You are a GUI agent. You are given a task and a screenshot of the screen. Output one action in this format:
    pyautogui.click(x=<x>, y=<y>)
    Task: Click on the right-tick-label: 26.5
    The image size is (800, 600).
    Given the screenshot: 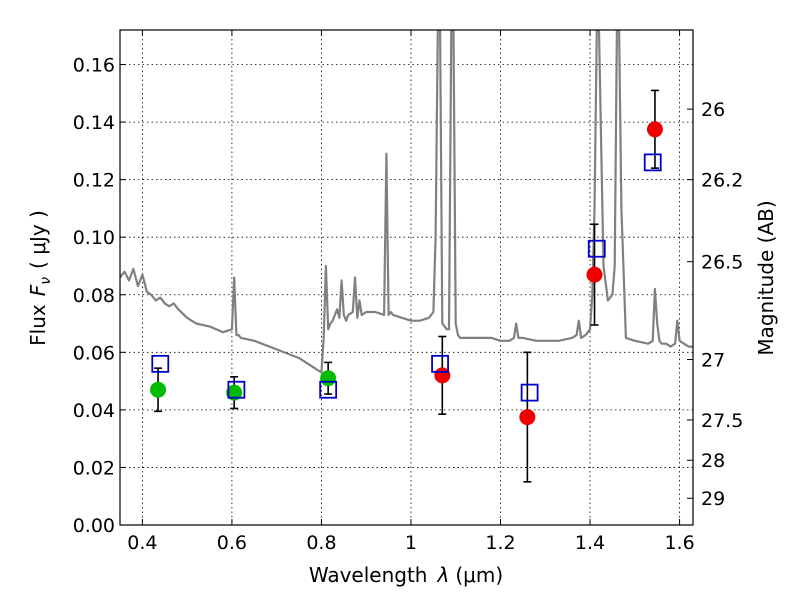 What is the action you would take?
    pyautogui.click(x=722, y=263)
    